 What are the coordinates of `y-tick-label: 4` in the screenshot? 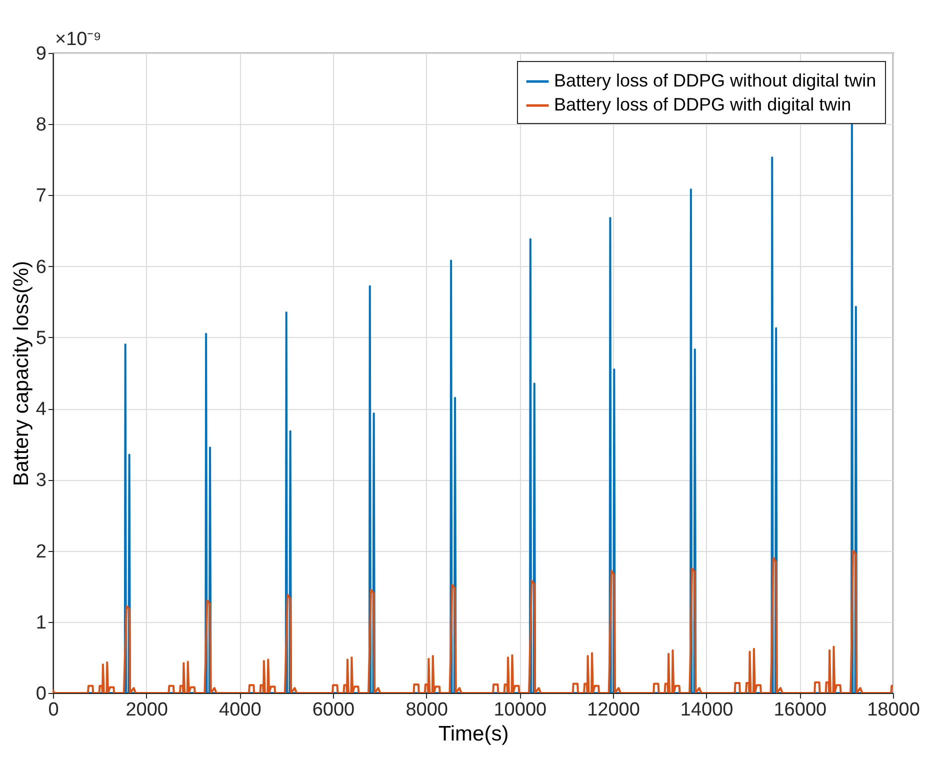 It's located at (41, 409).